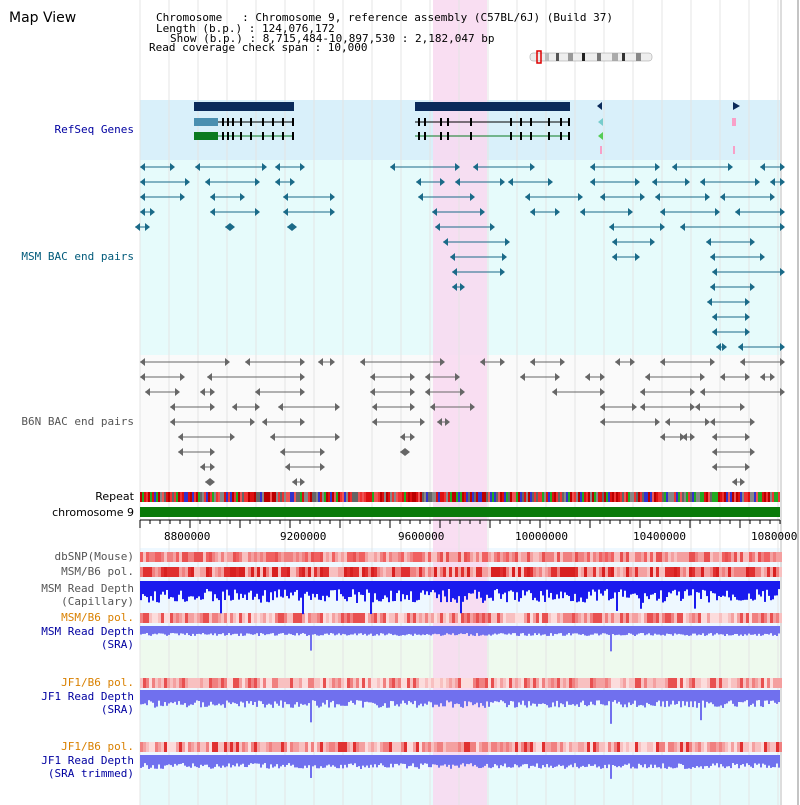  Describe the element at coordinates (94, 129) in the screenshot. I see `track-label-refseq: RefSeq Genes` at that location.